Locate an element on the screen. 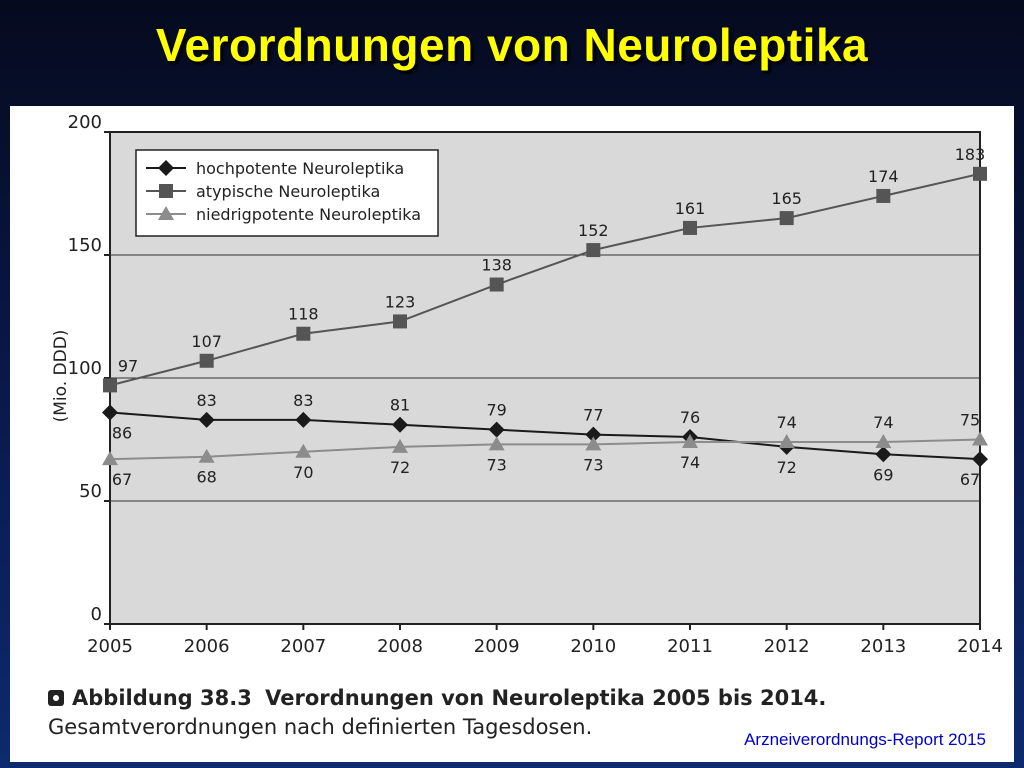 The height and width of the screenshot is (768, 1024). data-label: 76 is located at coordinates (690, 417).